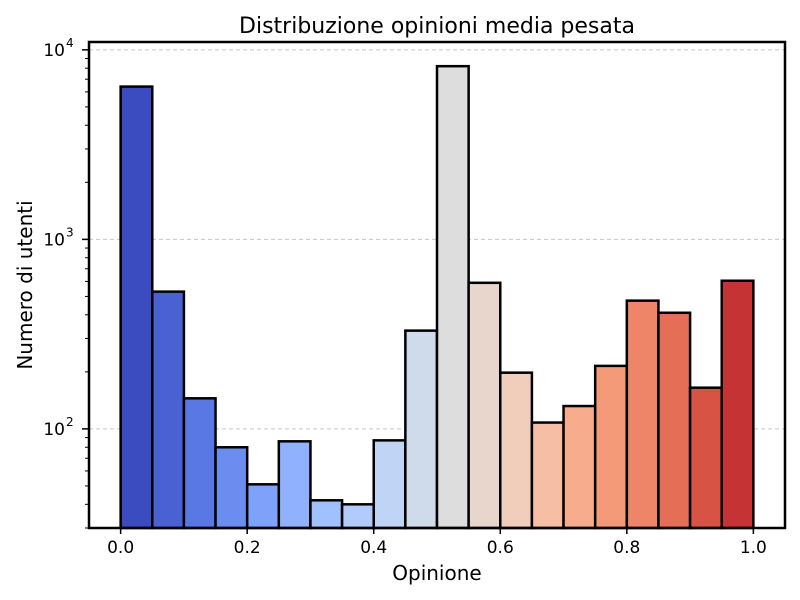 The height and width of the screenshot is (600, 800). What do you see at coordinates (437, 543) in the screenshot?
I see `x-ticks: 0.0 0.2 0.4 0.6 0.8 1.0` at bounding box center [437, 543].